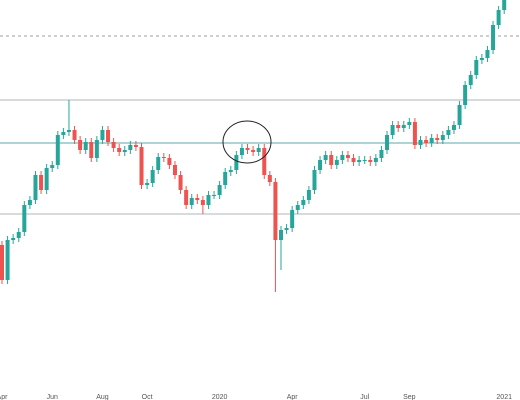  Describe the element at coordinates (256, 397) in the screenshot. I see `x-axis: Apr Jun Aug Oct 2020 Apr Jul Sep 2021` at that location.